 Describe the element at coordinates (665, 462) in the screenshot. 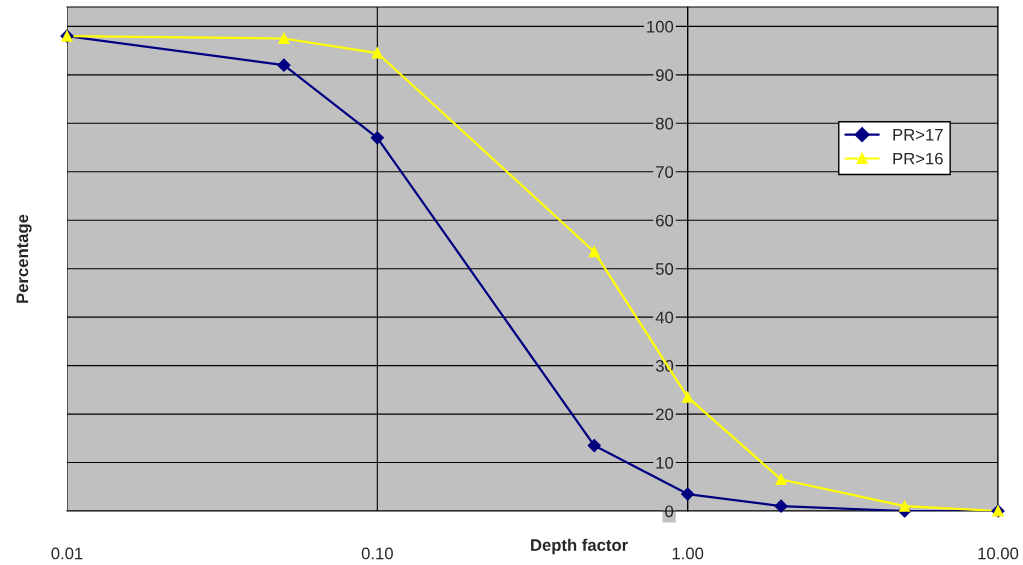

I see `y-tick-label: 10` at that location.